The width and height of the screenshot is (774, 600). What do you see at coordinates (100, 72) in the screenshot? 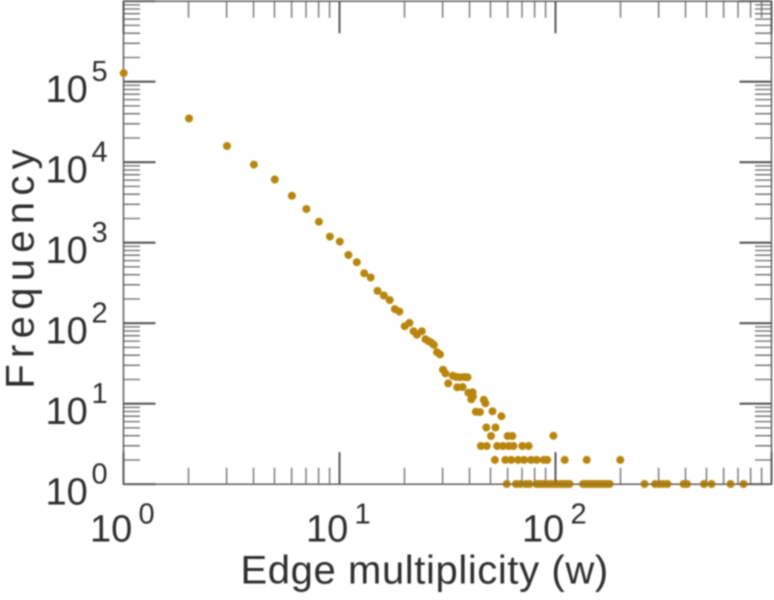
I see `svg-text: 5` at bounding box center [100, 72].